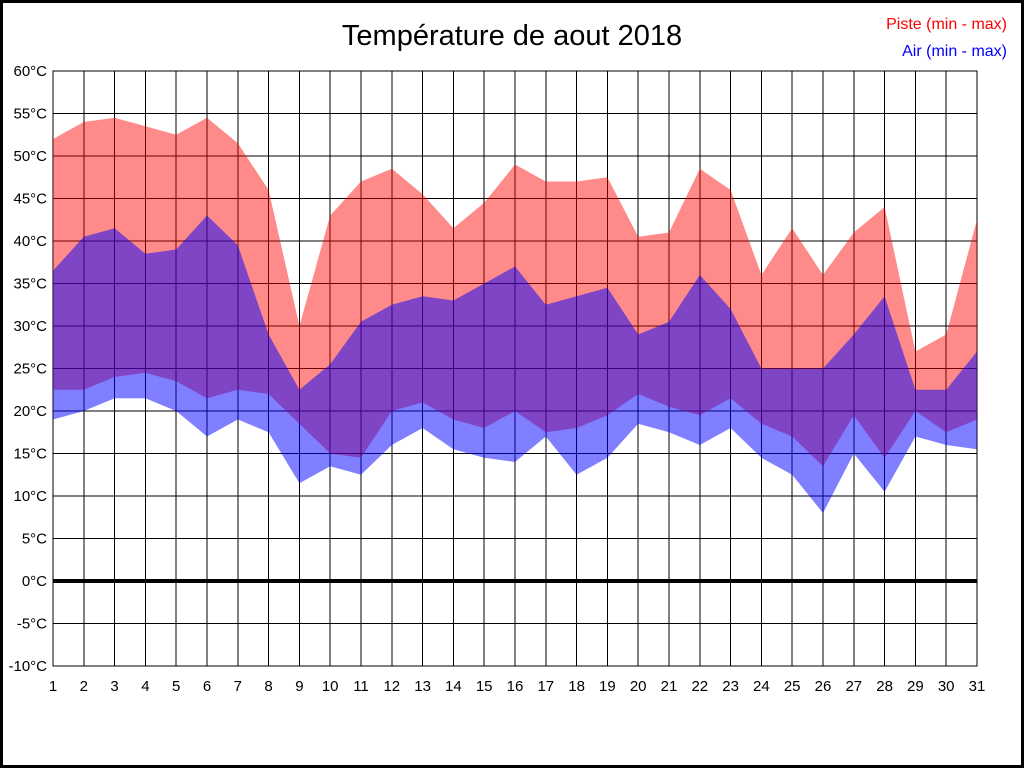 This screenshot has height=768, width=1024. What do you see at coordinates (669, 686) in the screenshot?
I see `x-tick-label: 21` at bounding box center [669, 686].